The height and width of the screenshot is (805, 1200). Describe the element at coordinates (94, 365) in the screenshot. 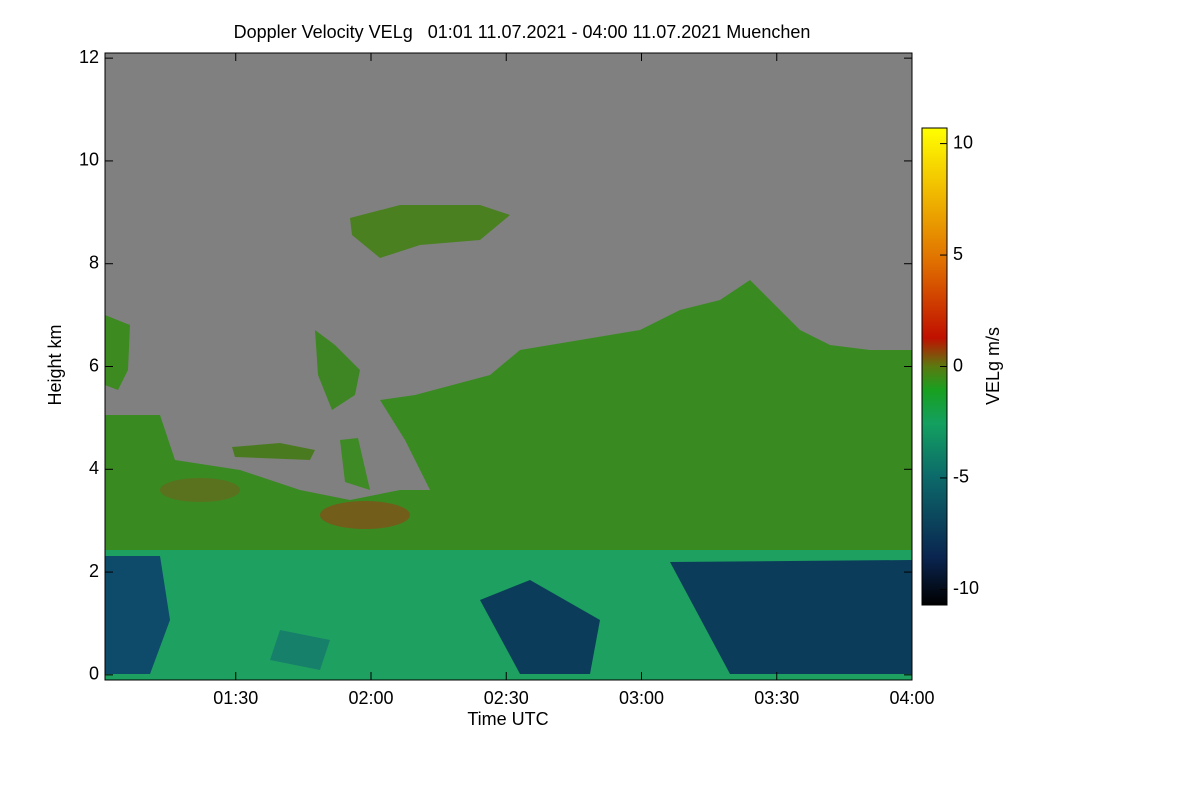

I see `y-tick-label: 6` at that location.